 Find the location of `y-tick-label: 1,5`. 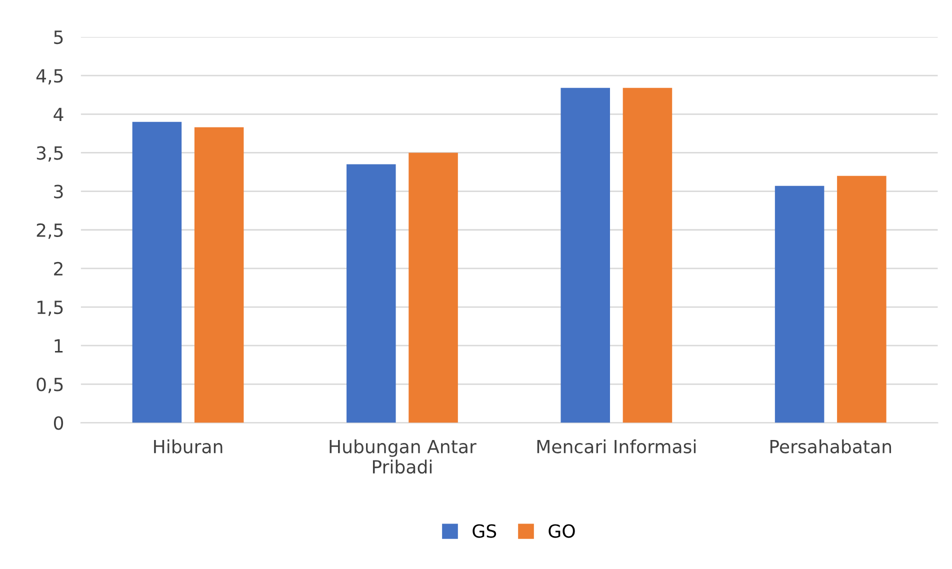

y-tick-label: 1,5 is located at coordinates (50, 308).